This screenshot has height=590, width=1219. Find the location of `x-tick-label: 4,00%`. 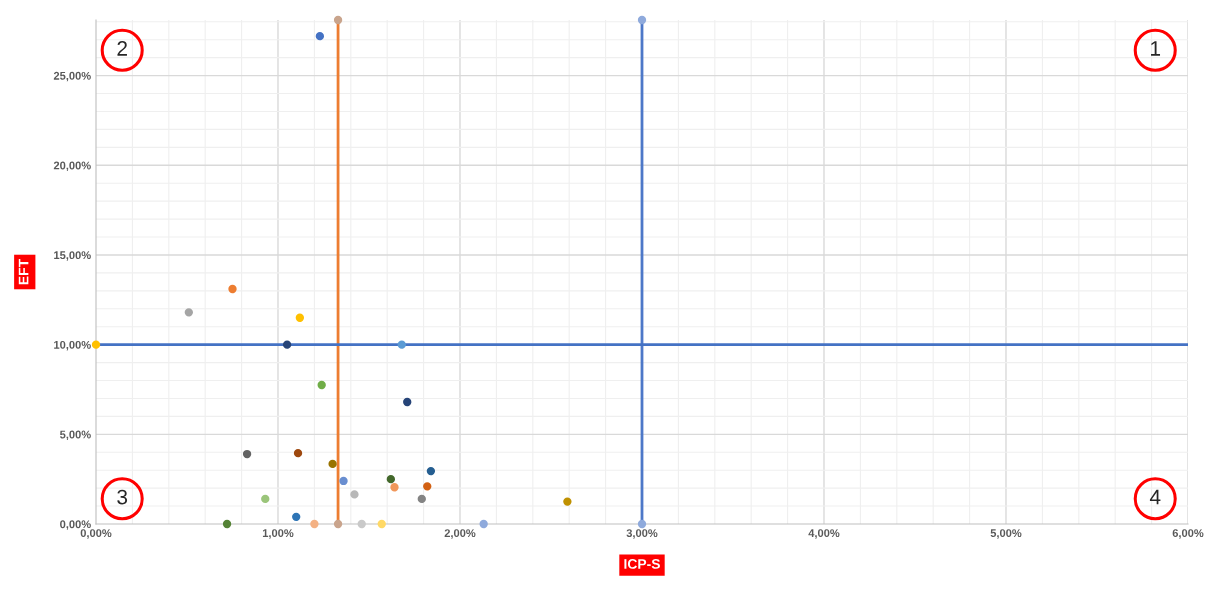

x-tick-label: 4,00% is located at coordinates (824, 534).